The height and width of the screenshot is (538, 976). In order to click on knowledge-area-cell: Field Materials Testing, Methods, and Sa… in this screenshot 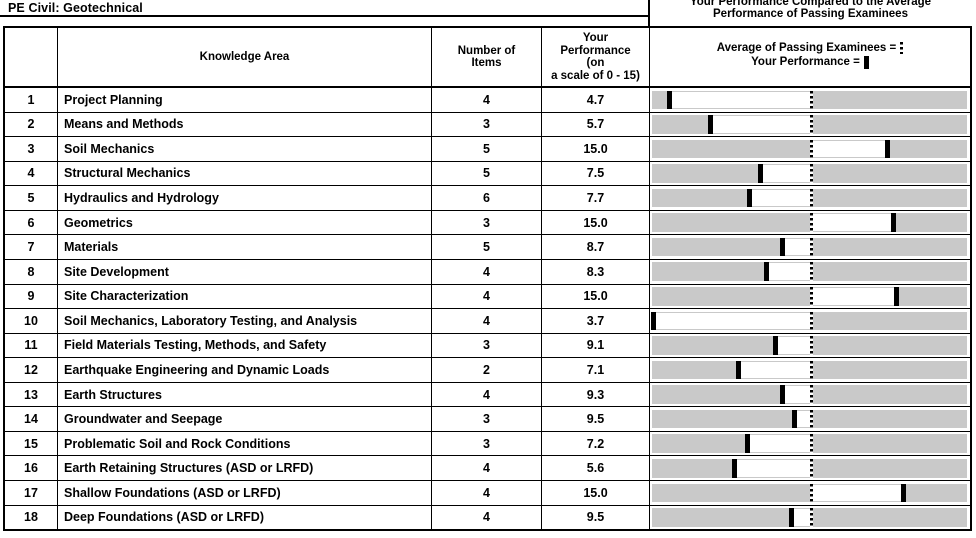, I will do `click(245, 345)`.